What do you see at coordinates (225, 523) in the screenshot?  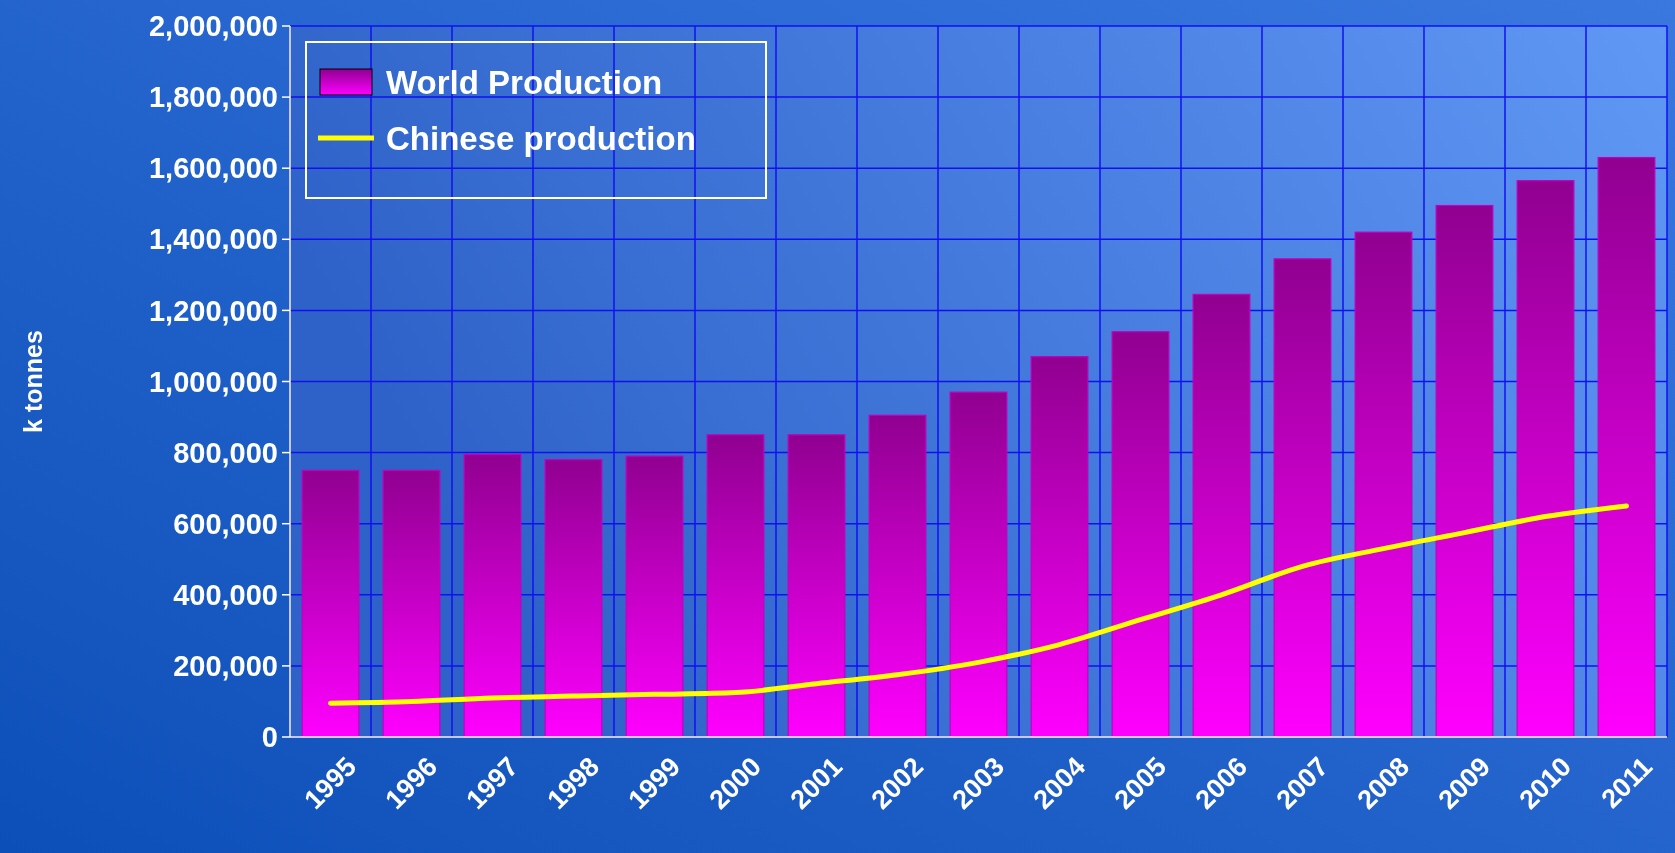 I see `y-tick-label: 600,000` at bounding box center [225, 523].